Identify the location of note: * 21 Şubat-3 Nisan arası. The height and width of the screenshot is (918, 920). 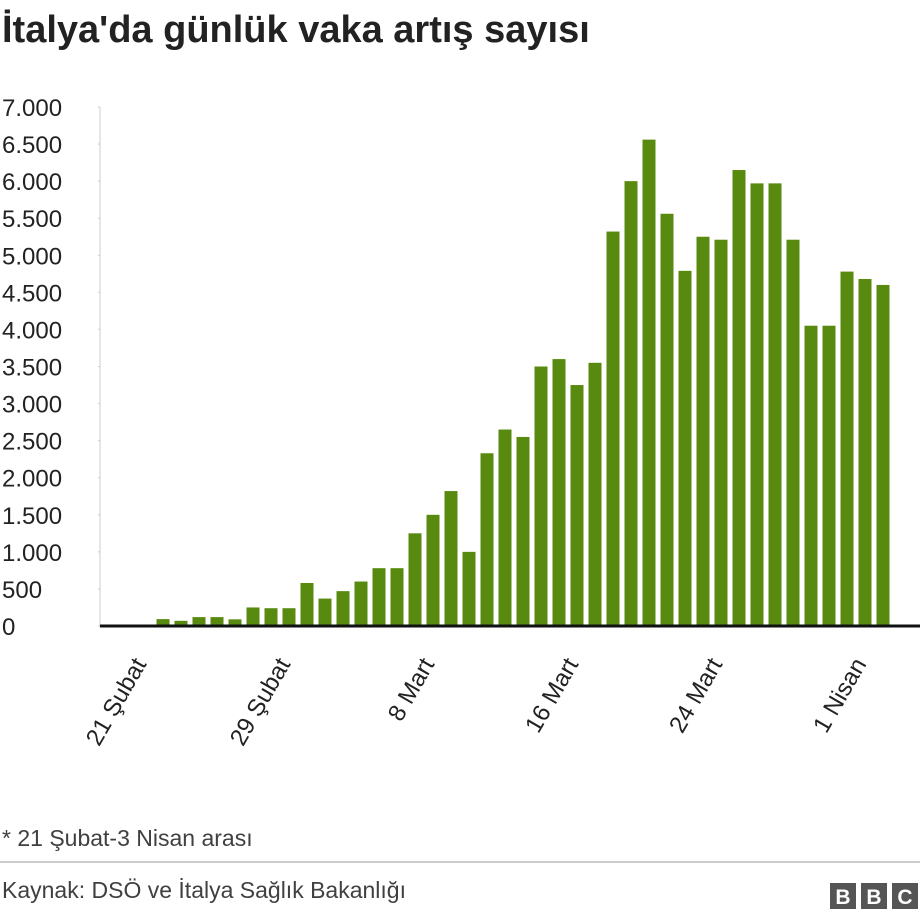
(127, 838).